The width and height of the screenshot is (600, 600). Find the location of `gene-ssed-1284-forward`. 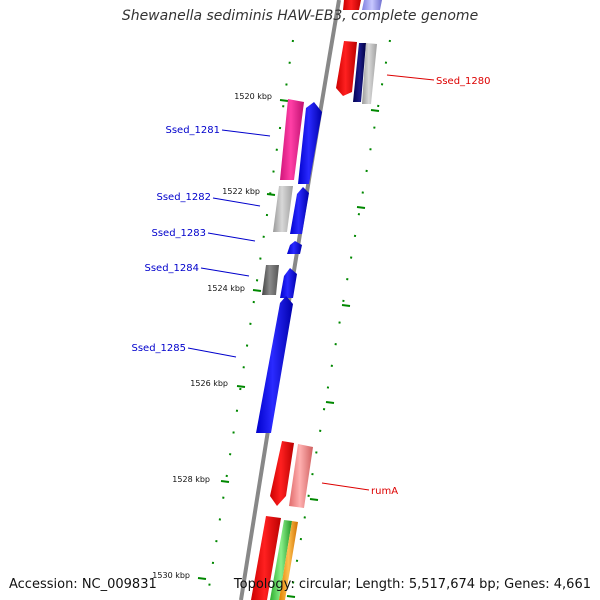

gene-ssed-1284-forward is located at coordinates (288, 283).